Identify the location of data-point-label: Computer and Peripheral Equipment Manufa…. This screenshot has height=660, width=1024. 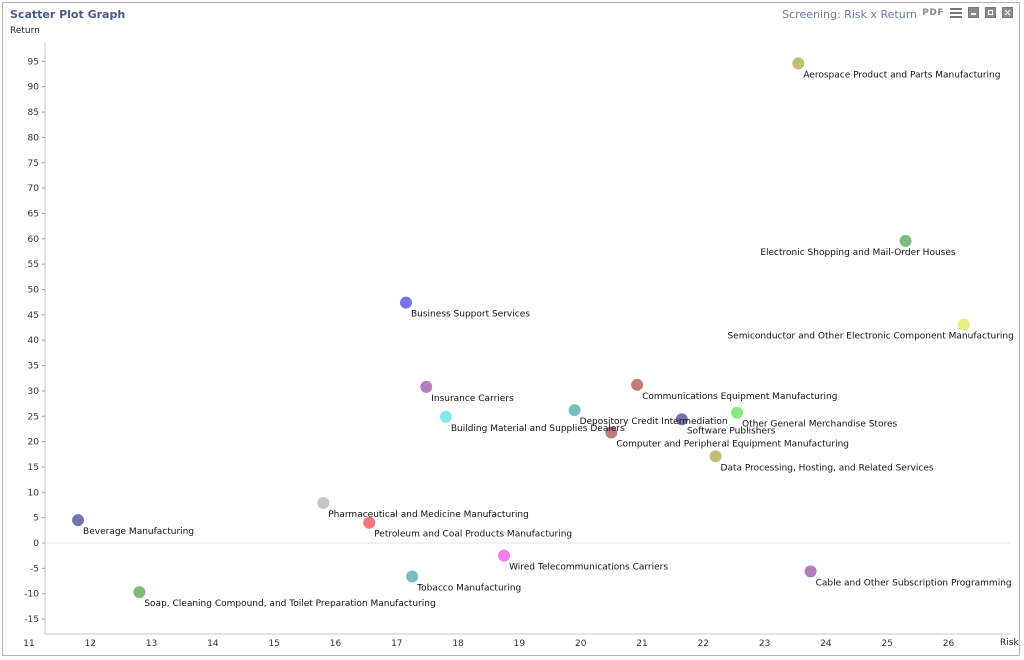
(732, 444).